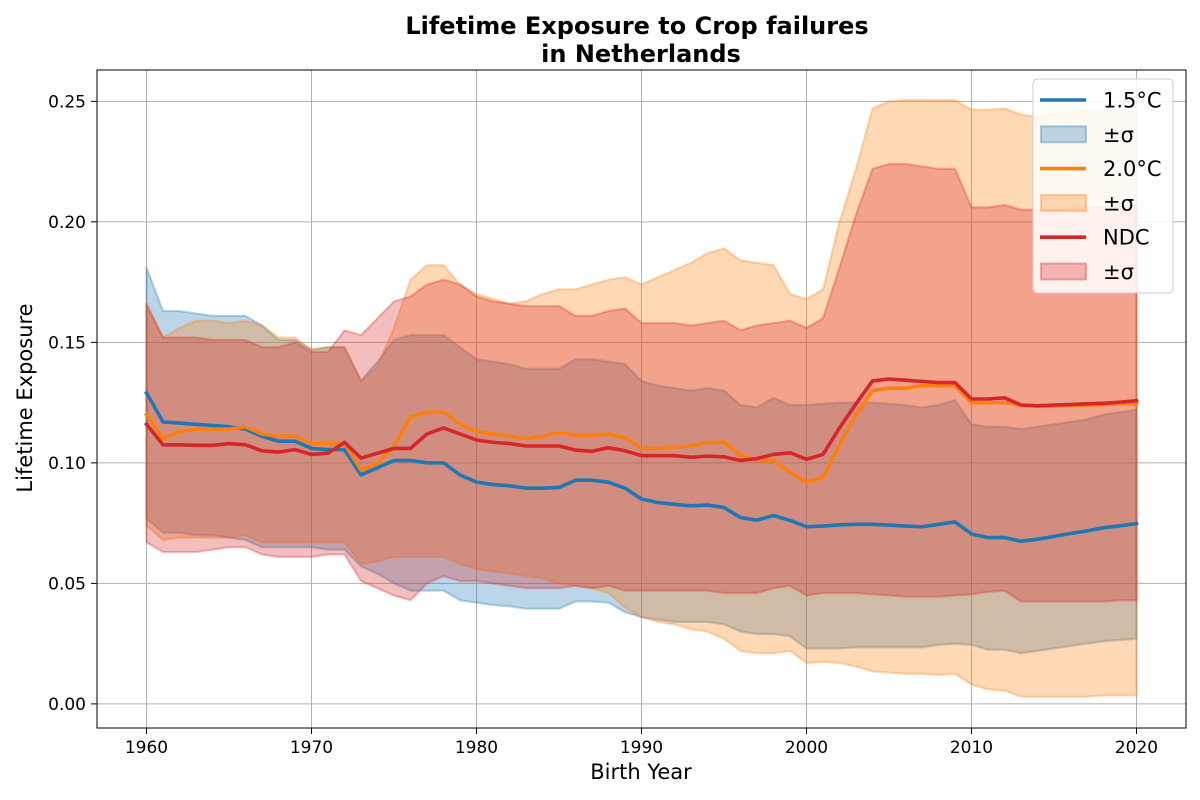  Describe the element at coordinates (311, 748) in the screenshot. I see `x-tick-label: 1970` at that location.